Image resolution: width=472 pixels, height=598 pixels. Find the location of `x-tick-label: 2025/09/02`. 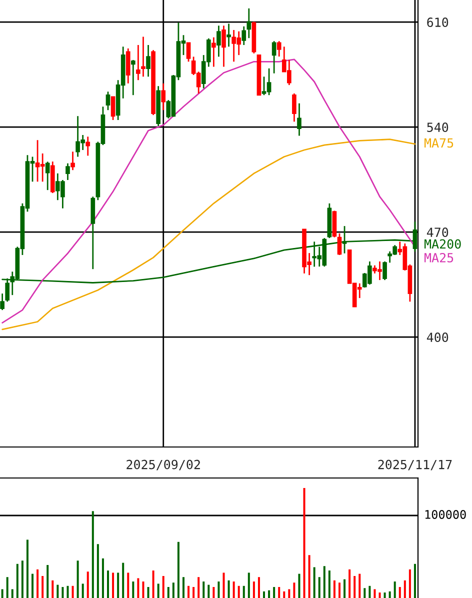

x-tick-label: 2025/09/02 is located at coordinates (163, 465).